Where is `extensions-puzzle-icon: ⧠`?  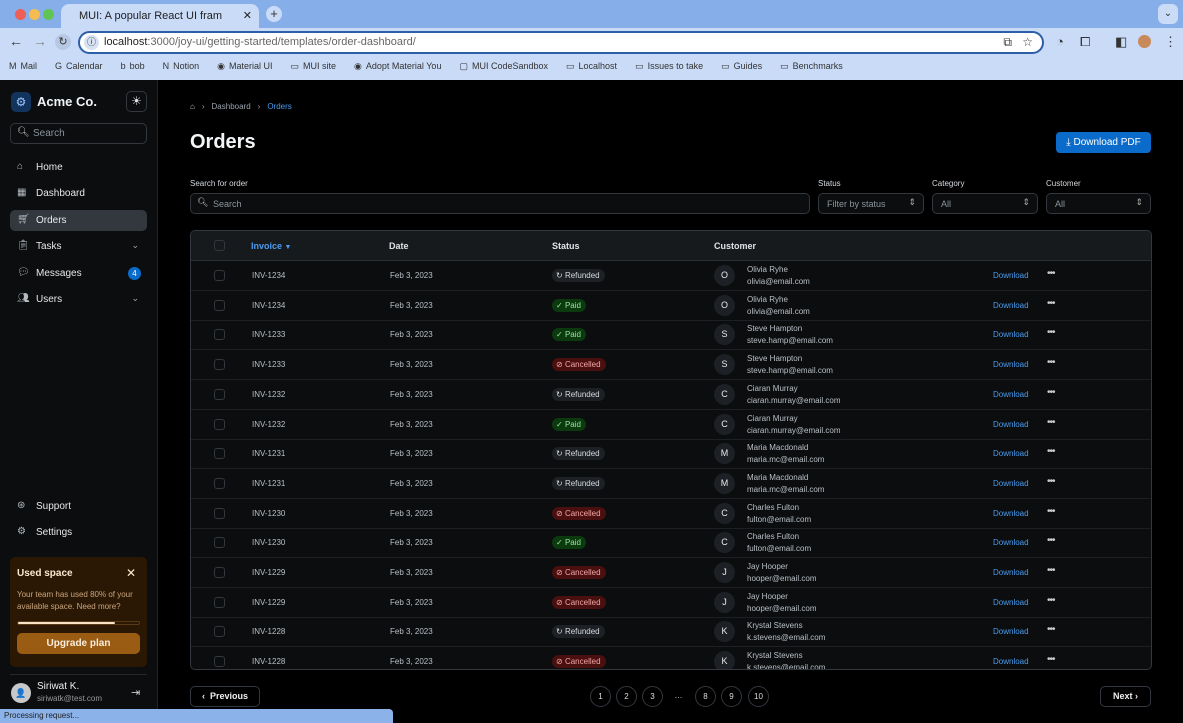
extensions-puzzle-icon: ⧠ is located at coordinates (1085, 41).